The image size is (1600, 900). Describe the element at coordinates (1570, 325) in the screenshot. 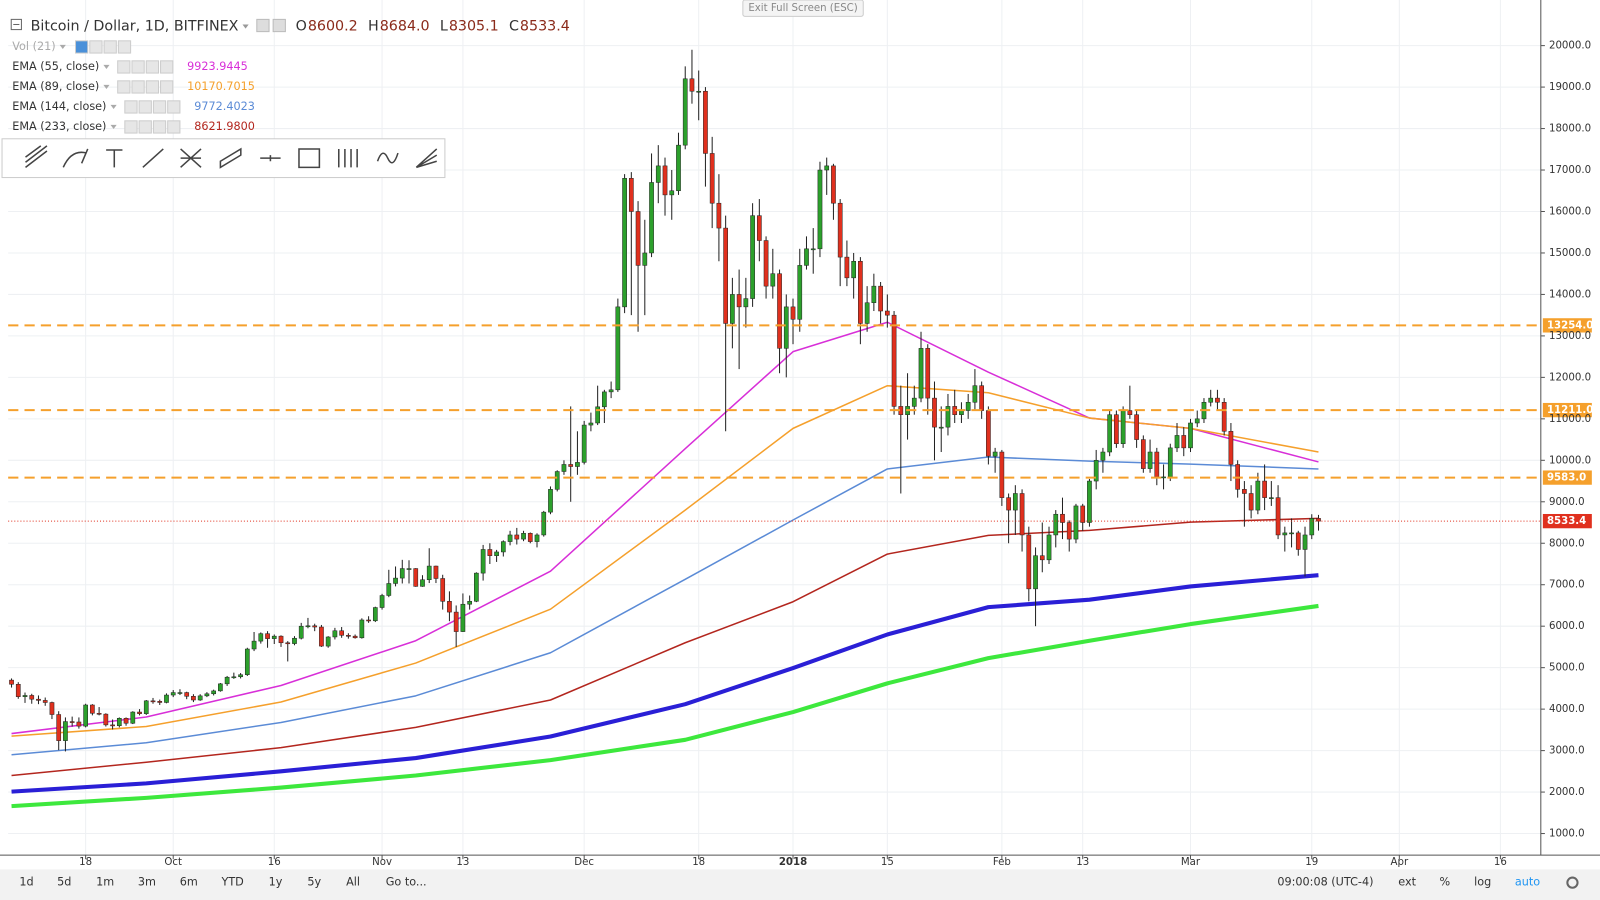

I see `level-label: 13254.0` at that location.